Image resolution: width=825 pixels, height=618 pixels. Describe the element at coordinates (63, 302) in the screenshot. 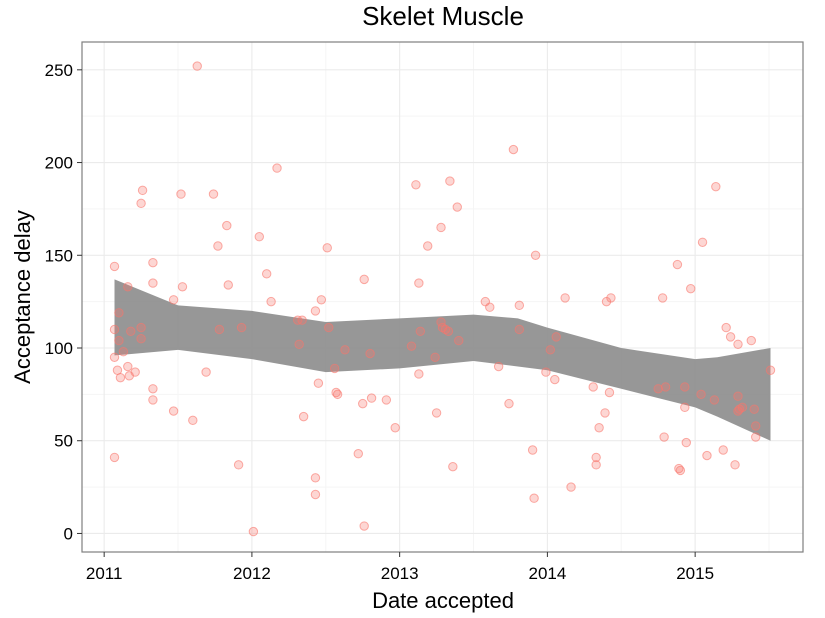

I see `y-axis: 0 50 100 150 200 250` at that location.